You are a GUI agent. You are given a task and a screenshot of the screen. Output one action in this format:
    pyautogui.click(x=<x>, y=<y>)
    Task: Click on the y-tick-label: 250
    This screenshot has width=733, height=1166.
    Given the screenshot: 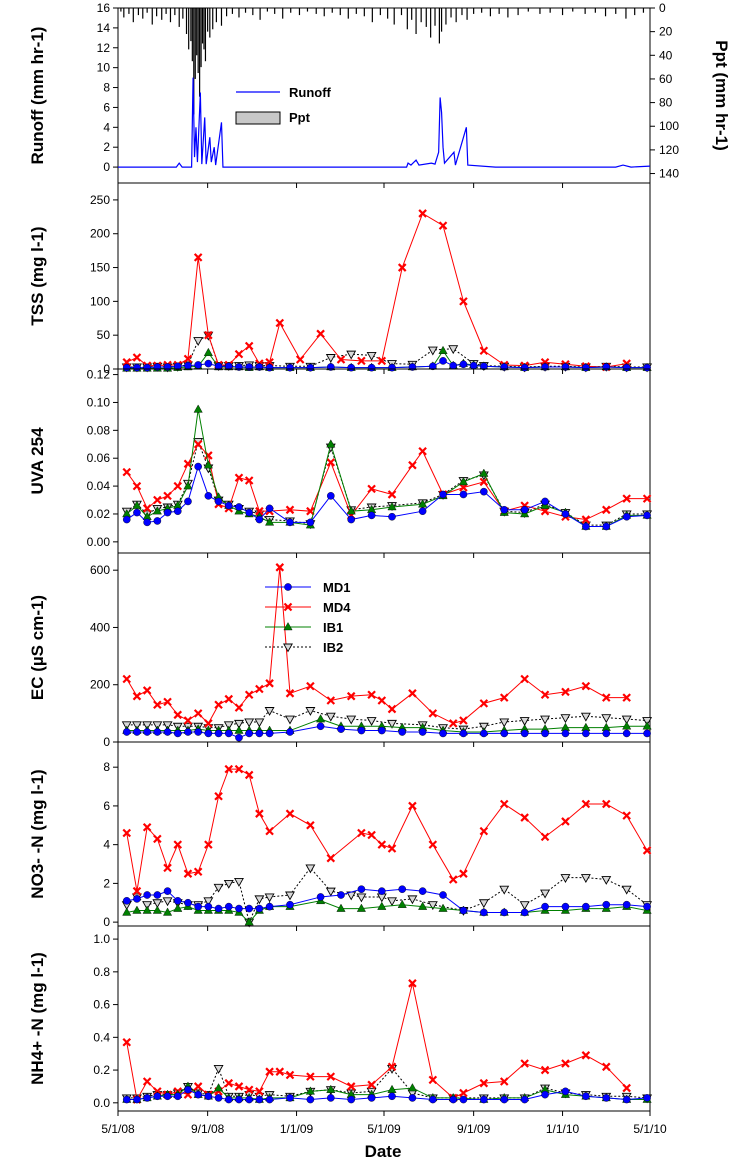 What is the action you would take?
    pyautogui.click(x=100, y=200)
    